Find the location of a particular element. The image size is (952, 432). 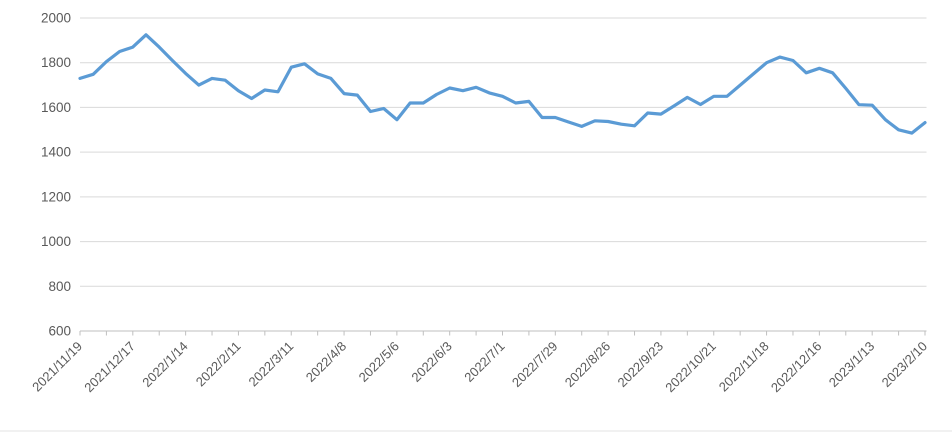

x-tick-label: 2022/9/23 is located at coordinates (641, 365).